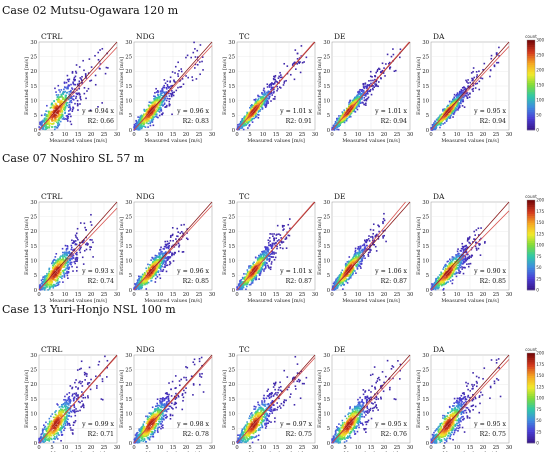 This screenshot has height=452, width=550. Describe the element at coordinates (78, 249) in the screenshot. I see `fit-line` at that location.